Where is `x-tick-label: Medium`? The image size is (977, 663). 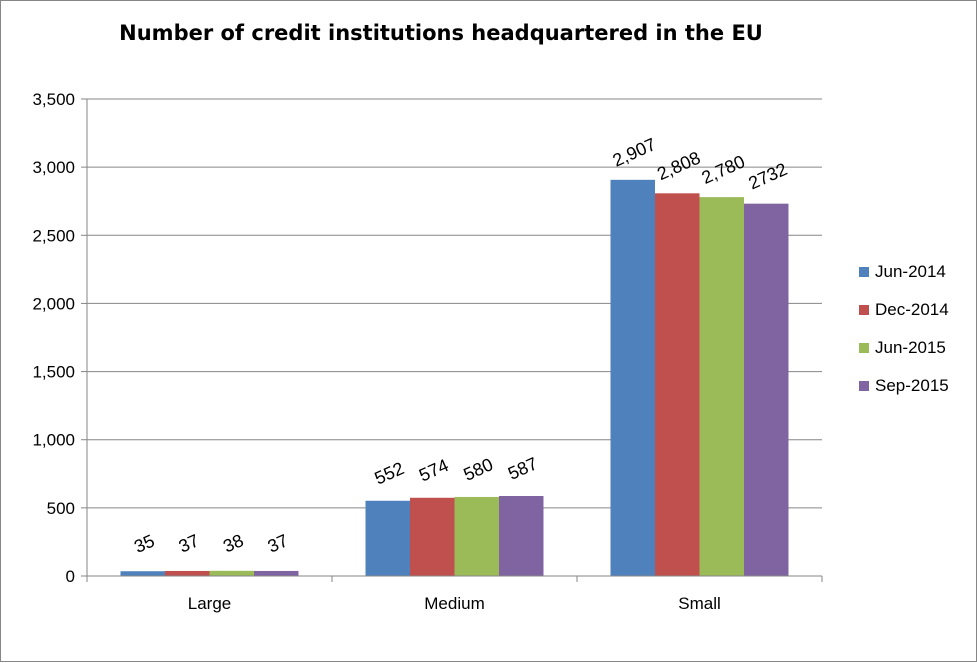 x-tick-label: Medium is located at coordinates (454, 603).